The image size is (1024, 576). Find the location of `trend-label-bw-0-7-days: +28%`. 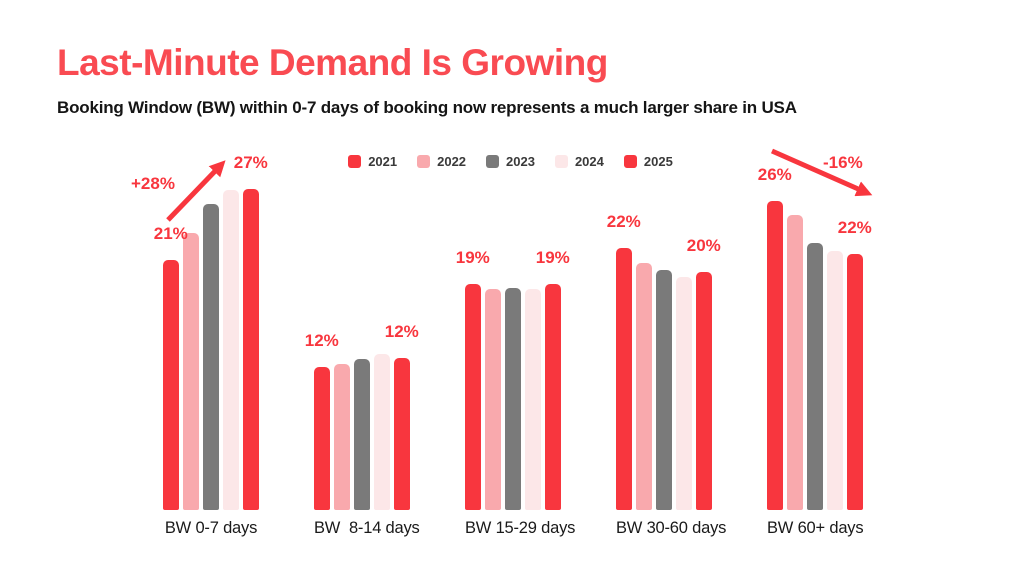

trend-label-bw-0-7-days: +28% is located at coordinates (153, 183).